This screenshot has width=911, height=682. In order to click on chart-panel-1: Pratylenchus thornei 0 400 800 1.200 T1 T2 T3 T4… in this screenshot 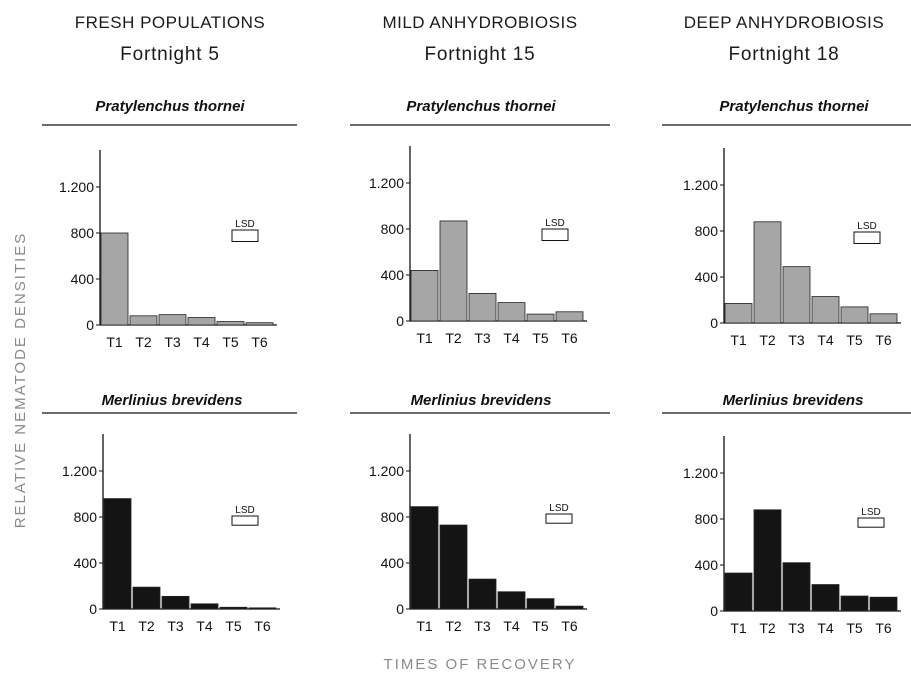, I will do `click(169, 224)`.